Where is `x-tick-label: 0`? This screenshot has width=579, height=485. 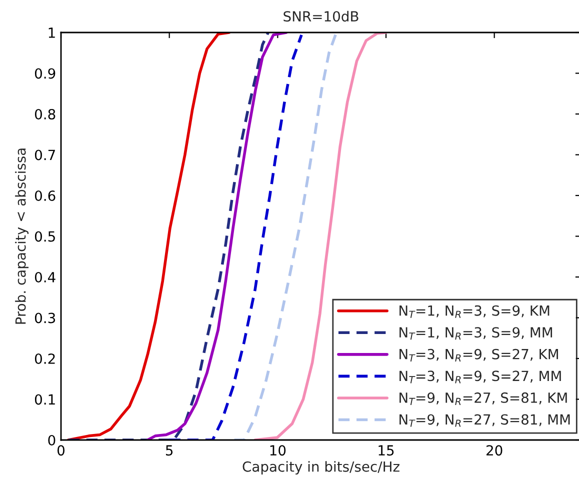
x-tick-label: 0 is located at coordinates (60, 450).